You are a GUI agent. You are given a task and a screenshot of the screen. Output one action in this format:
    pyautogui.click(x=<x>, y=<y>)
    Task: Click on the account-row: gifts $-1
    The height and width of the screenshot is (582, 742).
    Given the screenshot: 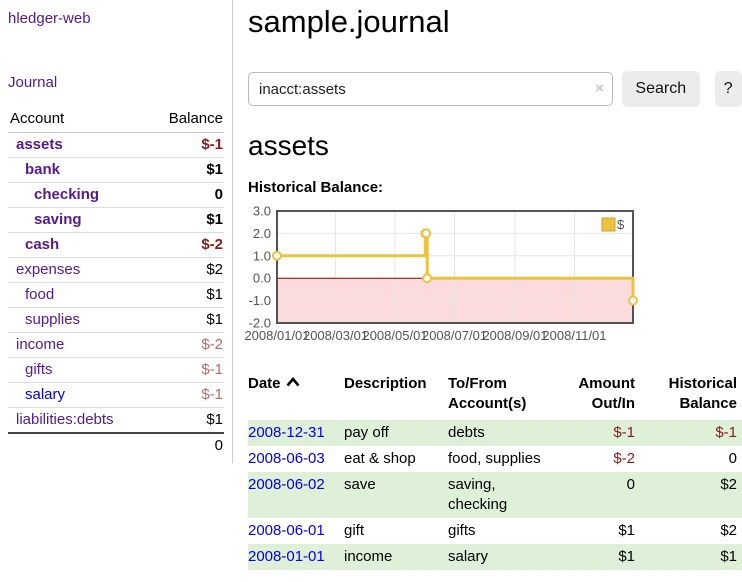 What is the action you would take?
    pyautogui.click(x=116, y=370)
    